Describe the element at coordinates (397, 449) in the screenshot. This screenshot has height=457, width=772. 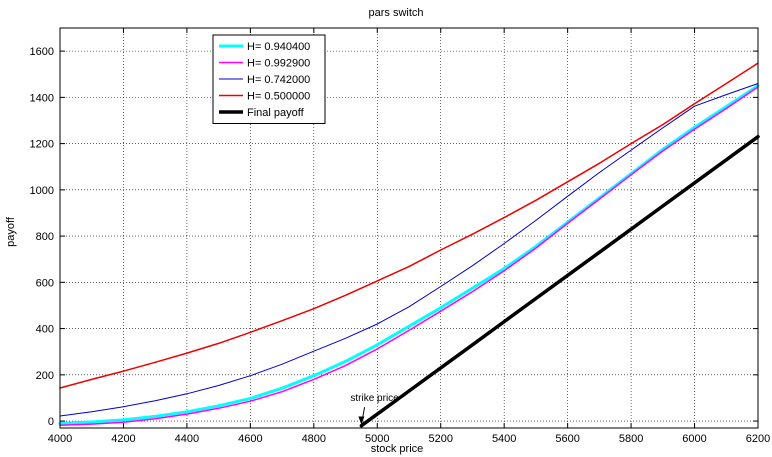
I see `x-axis-label: stock price` at that location.